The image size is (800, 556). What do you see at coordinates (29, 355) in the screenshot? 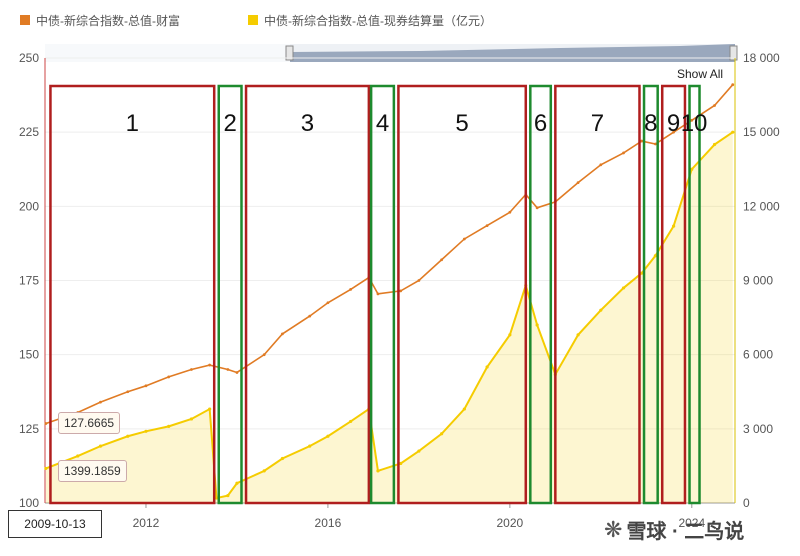
I see `y-left-tick-label: 150` at bounding box center [29, 355].